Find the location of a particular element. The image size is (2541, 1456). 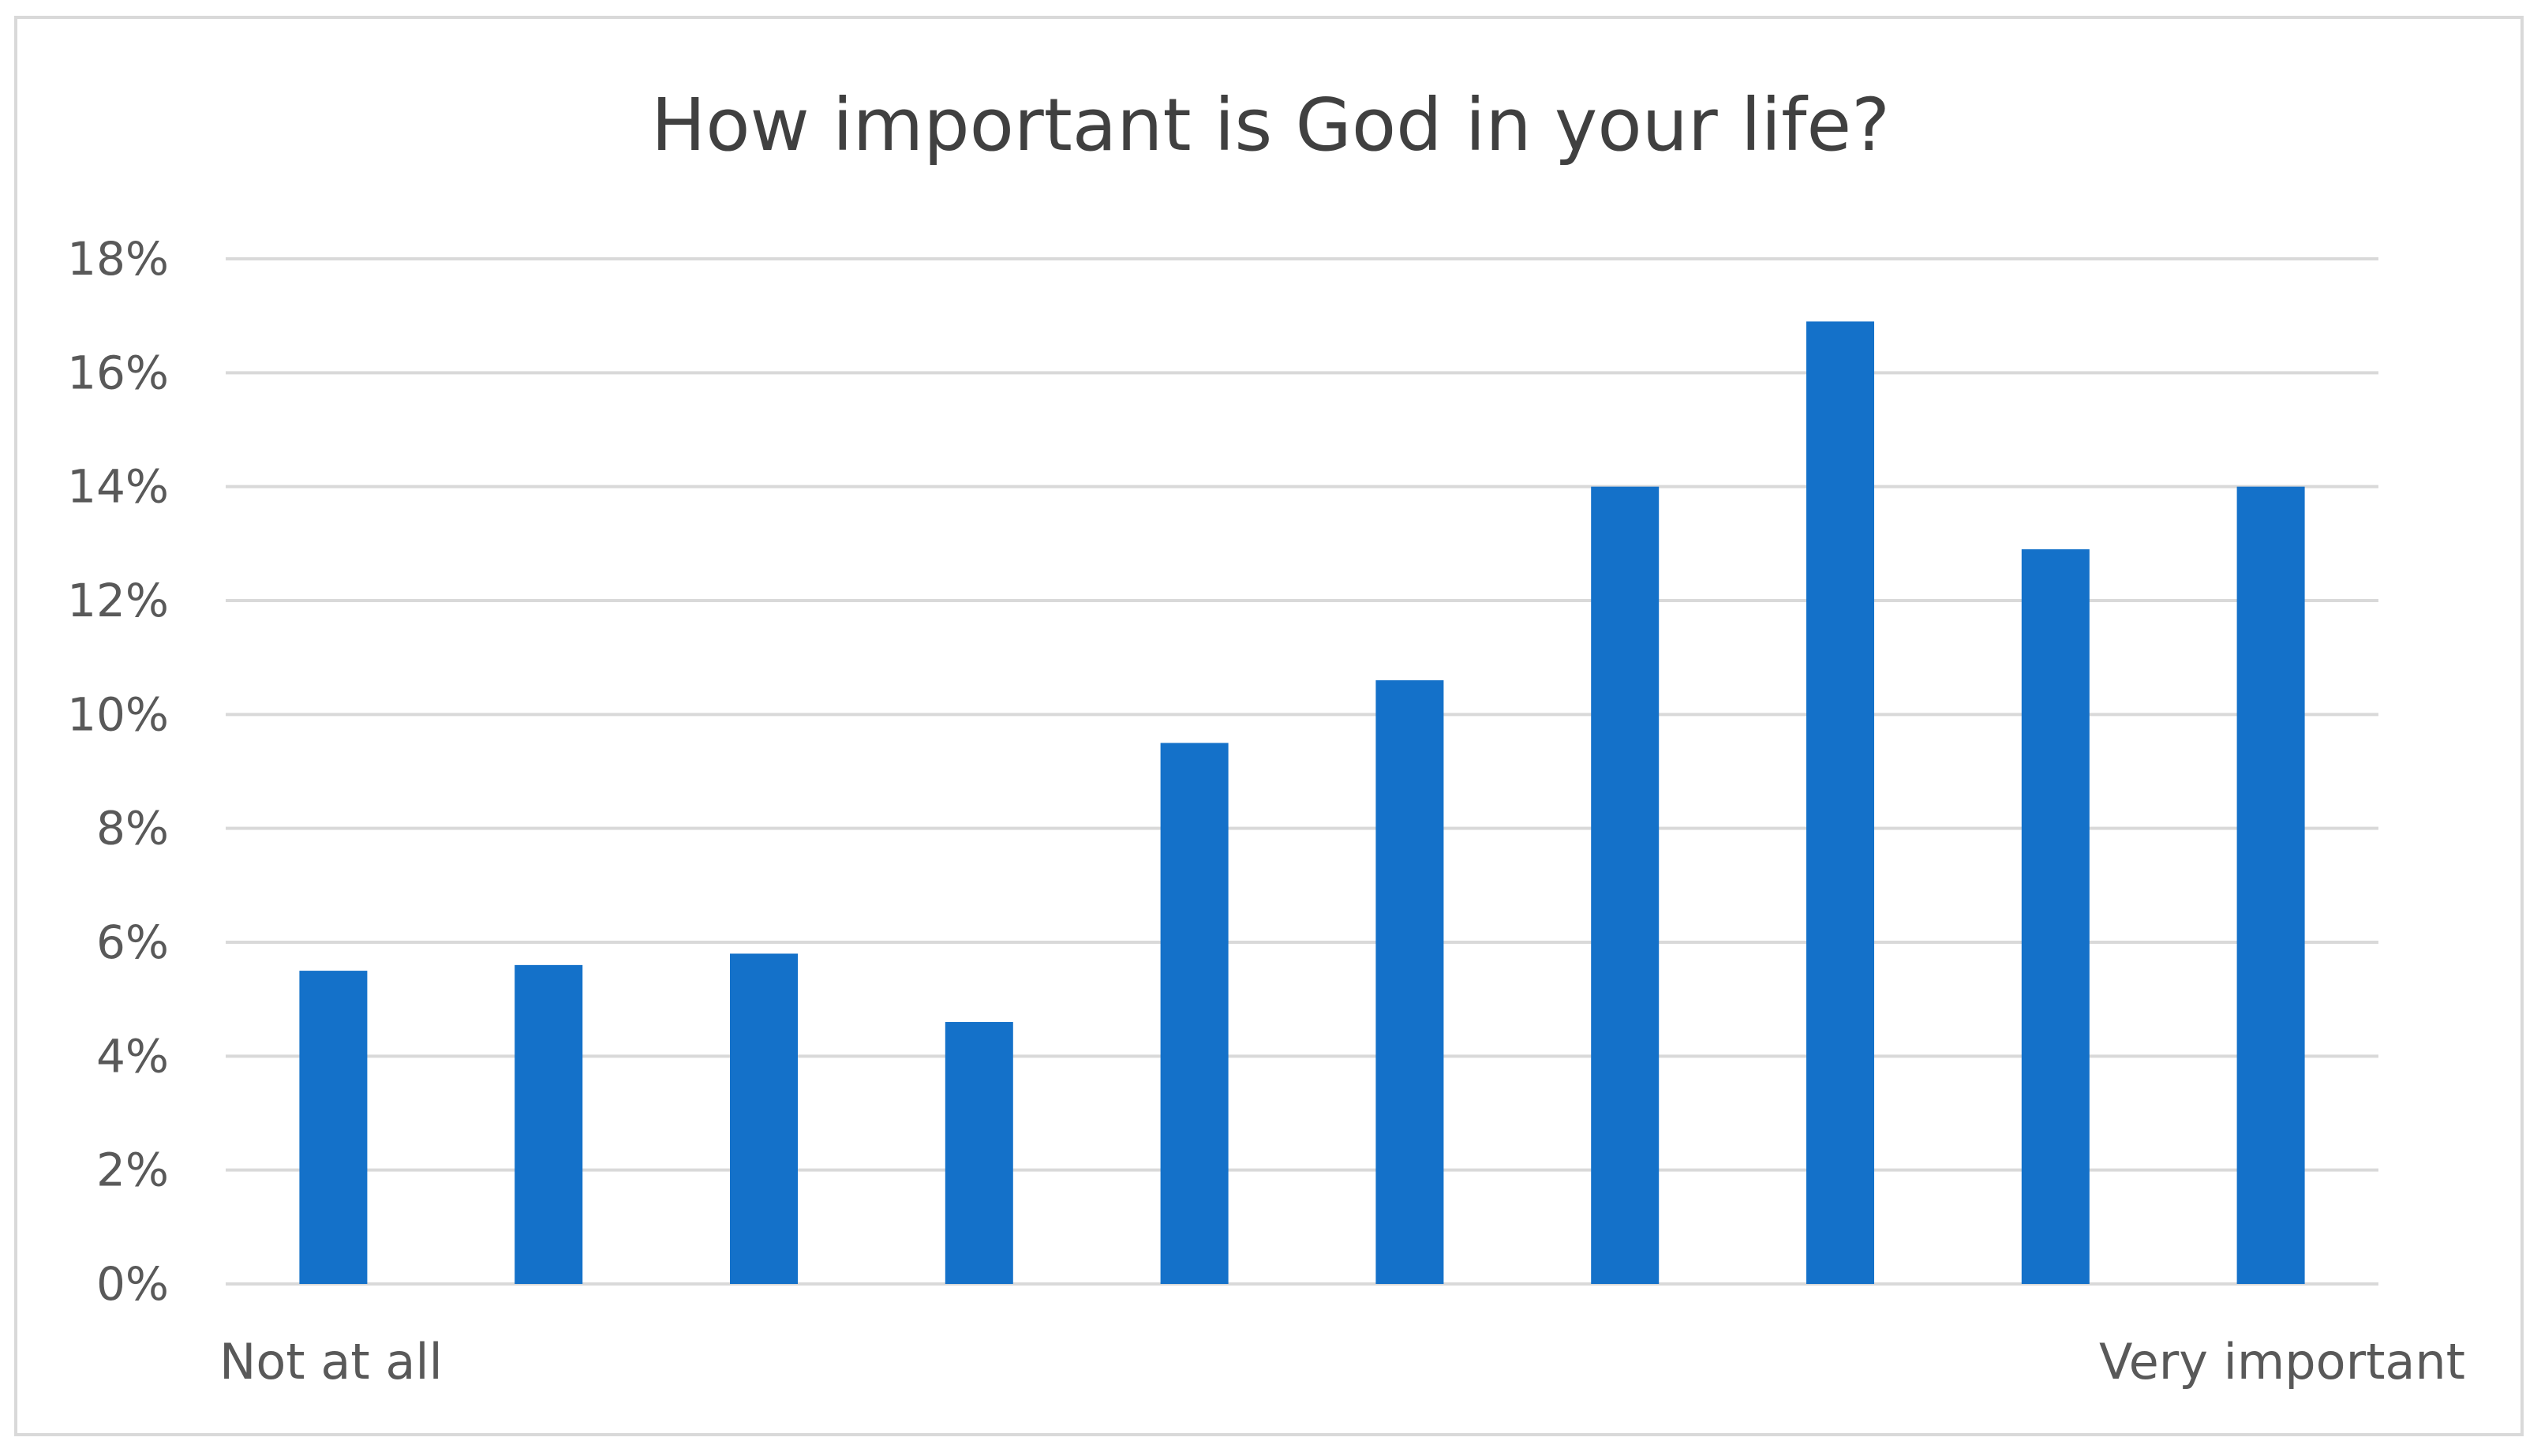

x-axis-left-label: Not at all is located at coordinates (331, 1361).